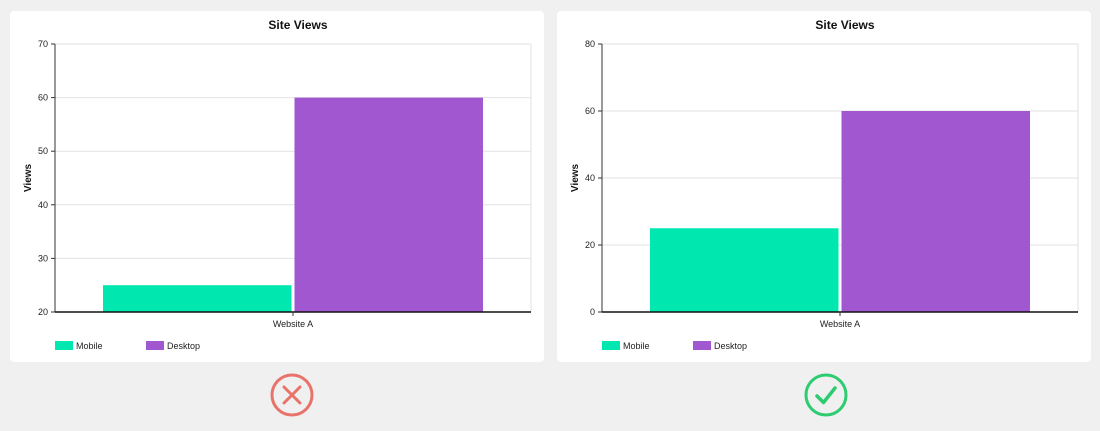  What do you see at coordinates (292, 395) in the screenshot?
I see `cross-circle-icon` at bounding box center [292, 395].